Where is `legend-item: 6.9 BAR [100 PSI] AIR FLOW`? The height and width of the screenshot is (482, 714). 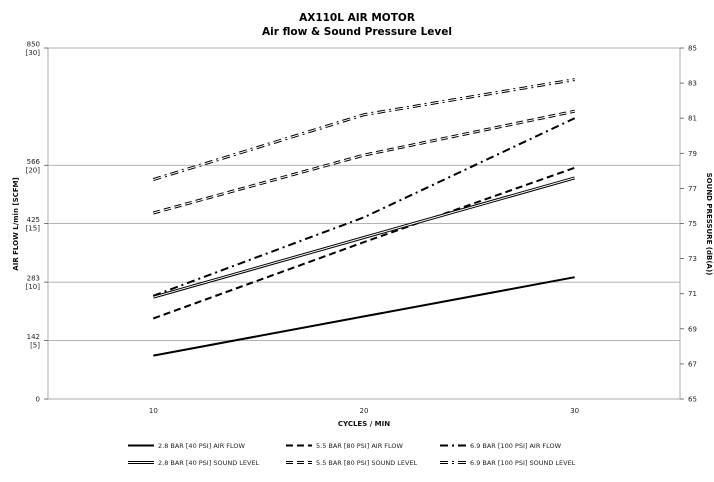
legend-item: 6.9 BAR [100 PSI] AIR FLOW is located at coordinates (501, 446).